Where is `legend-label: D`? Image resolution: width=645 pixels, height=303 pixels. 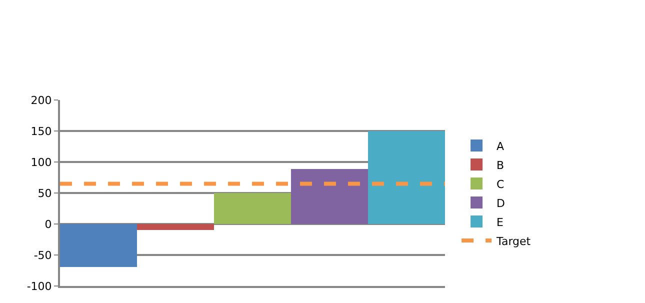 legend-label: D is located at coordinates (501, 203).